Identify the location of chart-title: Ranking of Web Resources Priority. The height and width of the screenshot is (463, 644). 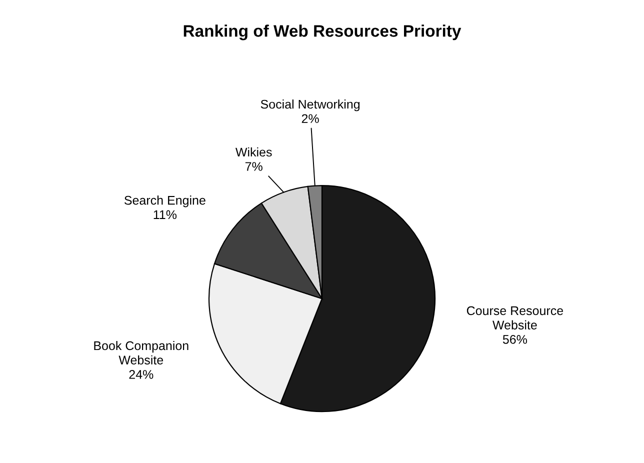
(323, 32).